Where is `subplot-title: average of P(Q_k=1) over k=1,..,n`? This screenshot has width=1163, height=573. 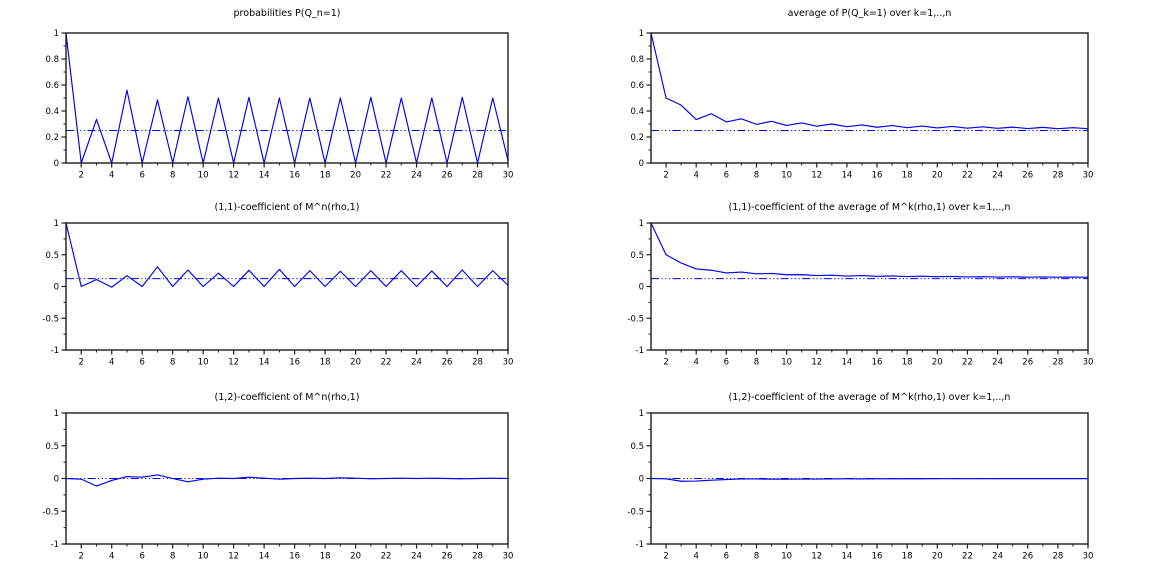
subplot-title: average of P(Q_k=1) over k=1,..,n is located at coordinates (869, 13).